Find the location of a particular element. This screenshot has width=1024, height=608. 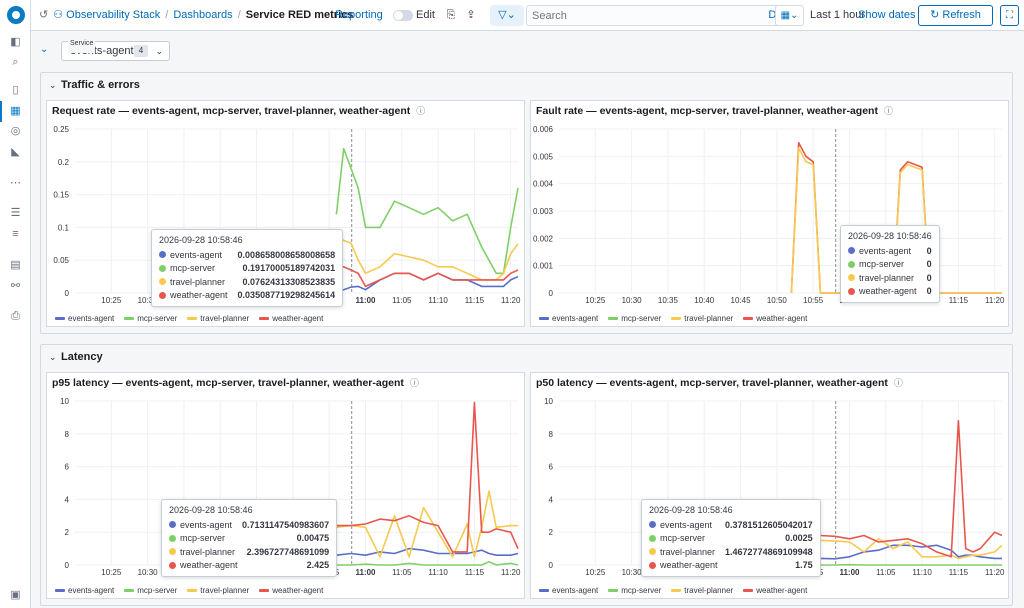

search-input is located at coordinates (627, 15).